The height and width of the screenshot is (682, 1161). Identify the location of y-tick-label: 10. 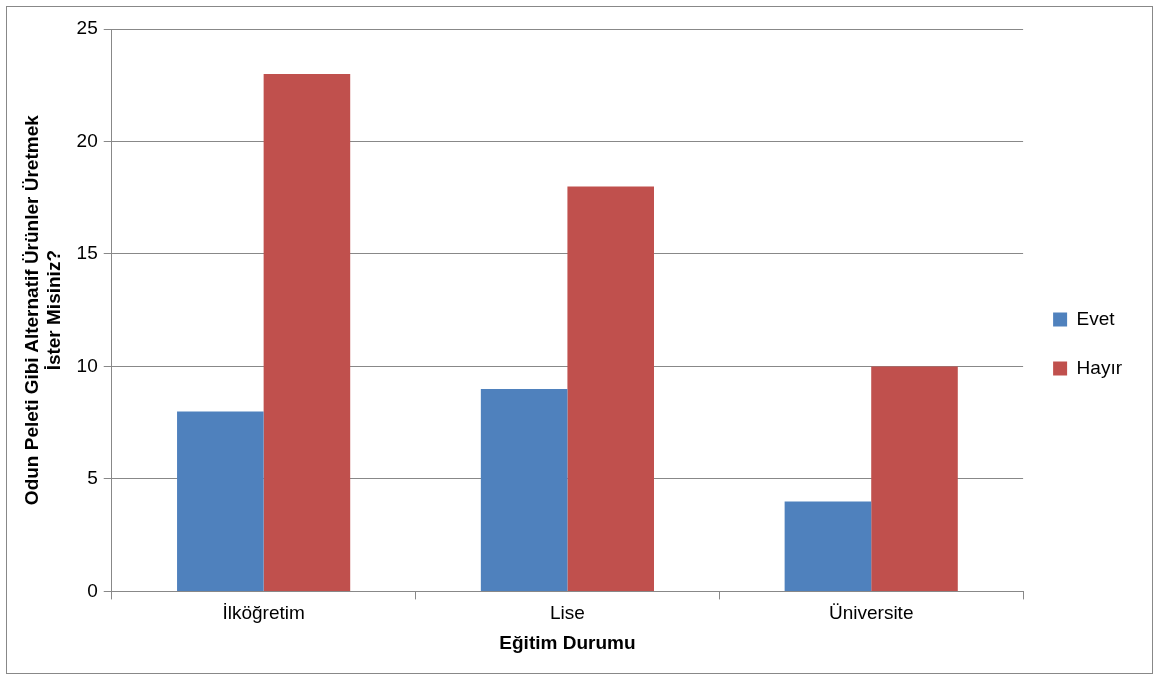
(87, 365).